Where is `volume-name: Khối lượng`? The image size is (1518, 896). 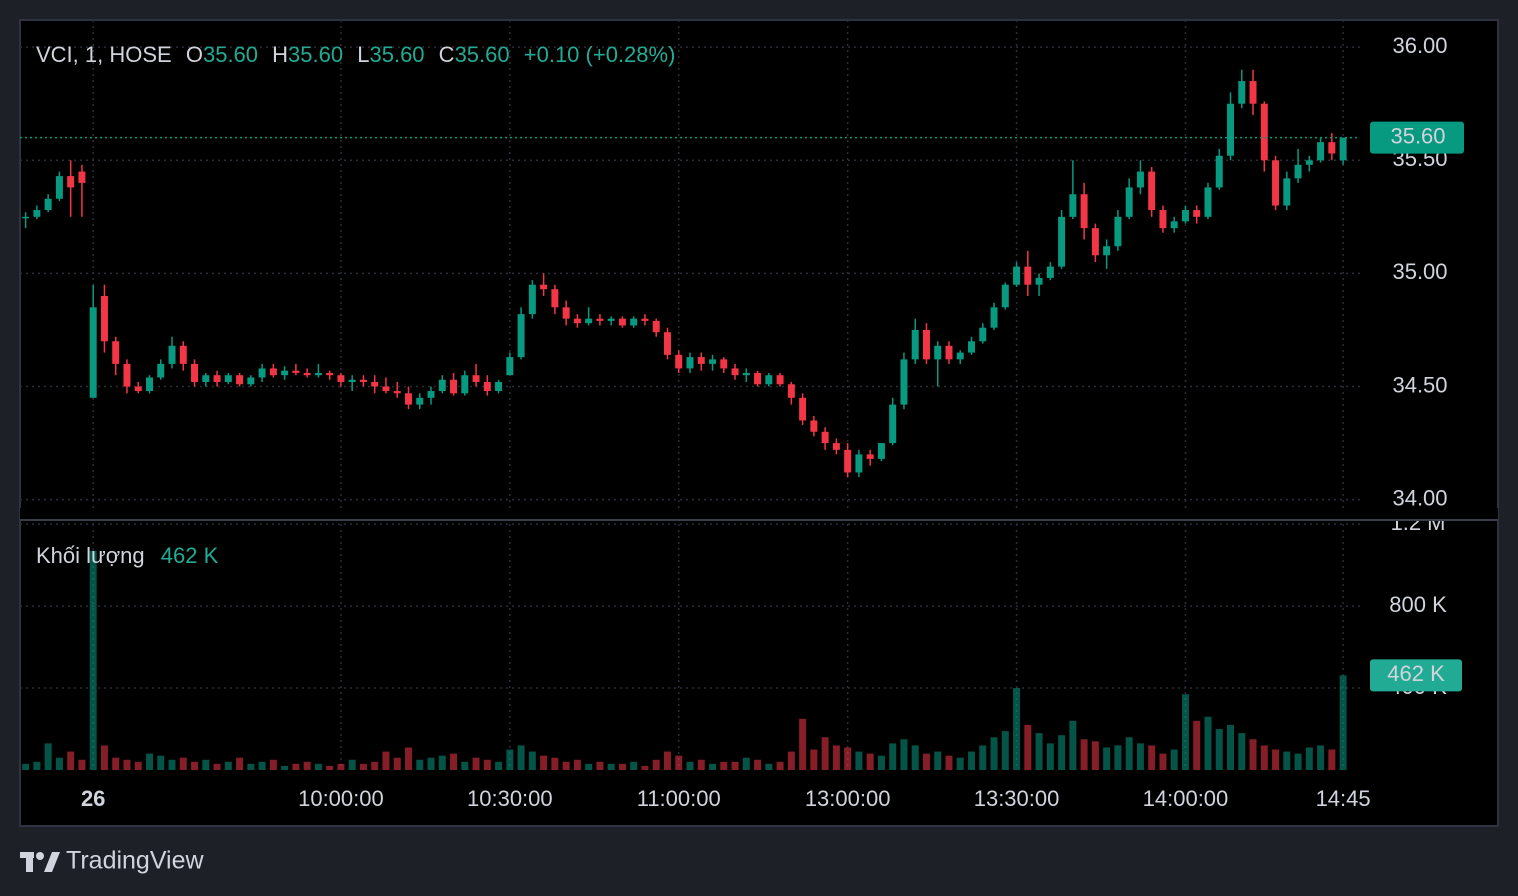
volume-name: Khối lượng is located at coordinates (90, 555).